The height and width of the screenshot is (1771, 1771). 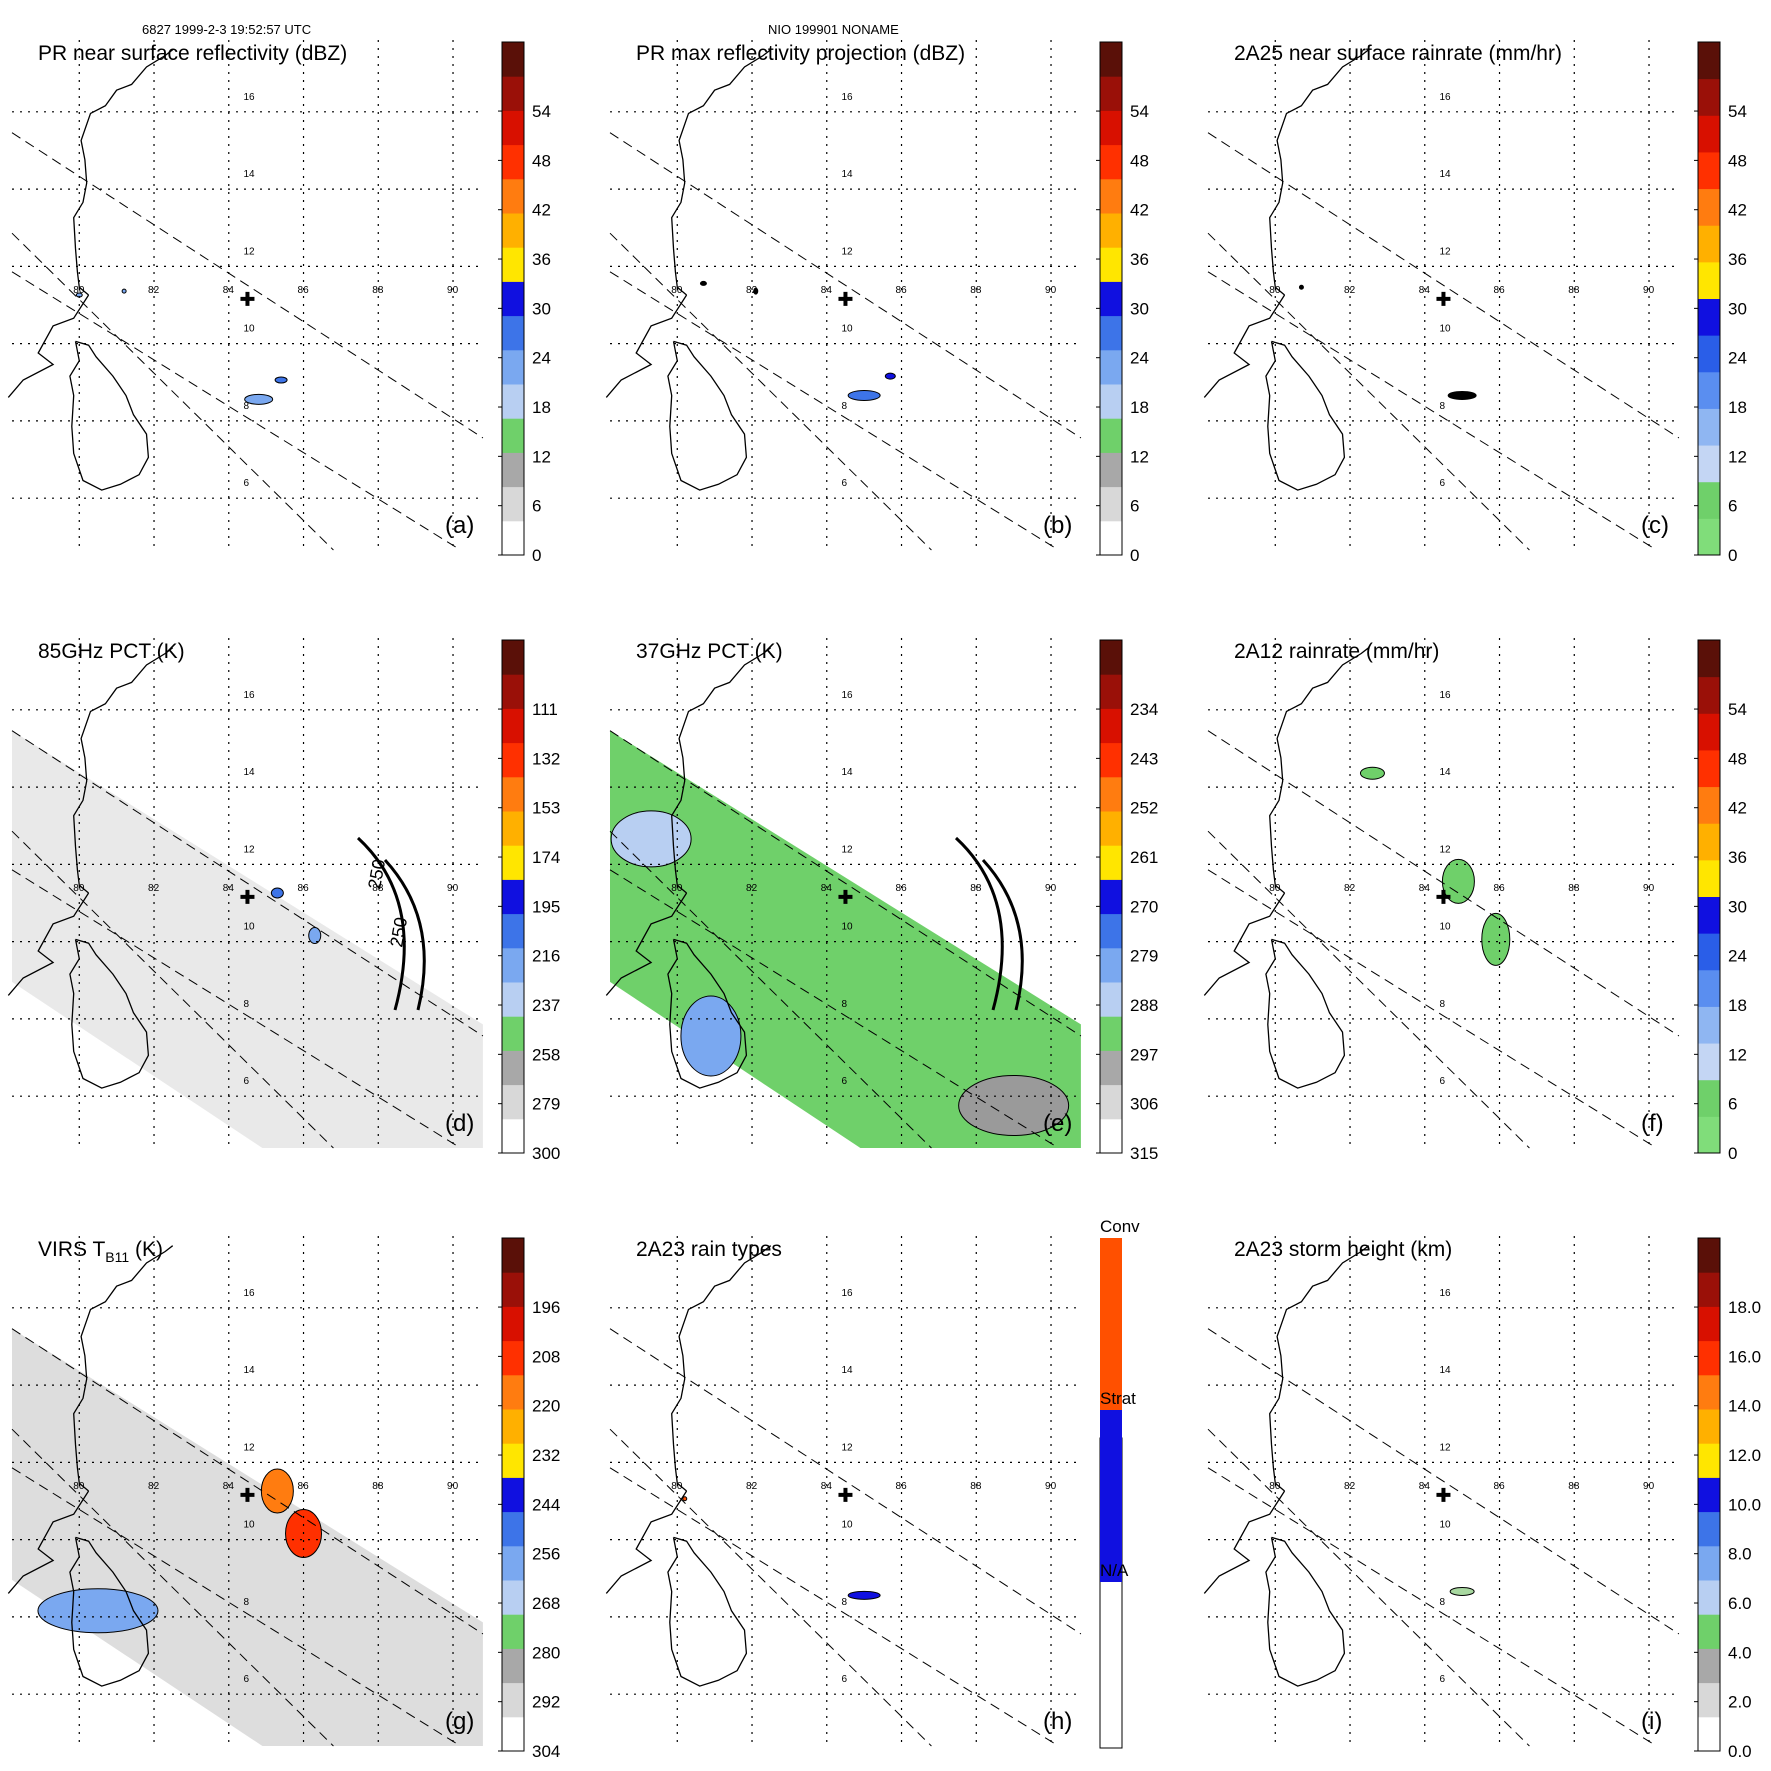 I want to click on colorbar-tick-label: 48, so click(x=1737, y=758).